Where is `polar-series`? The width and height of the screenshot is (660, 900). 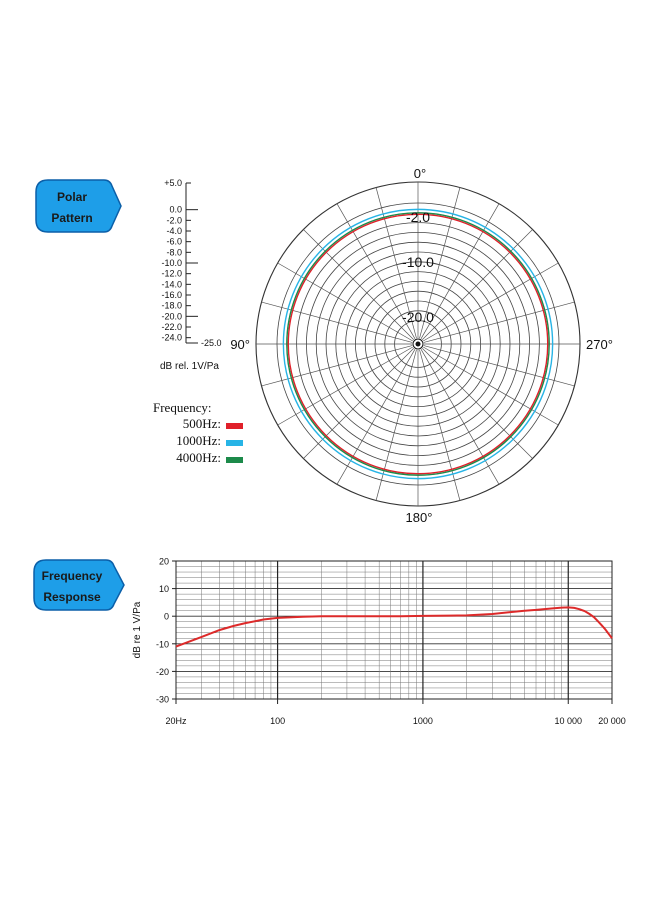 polar-series is located at coordinates (418, 344).